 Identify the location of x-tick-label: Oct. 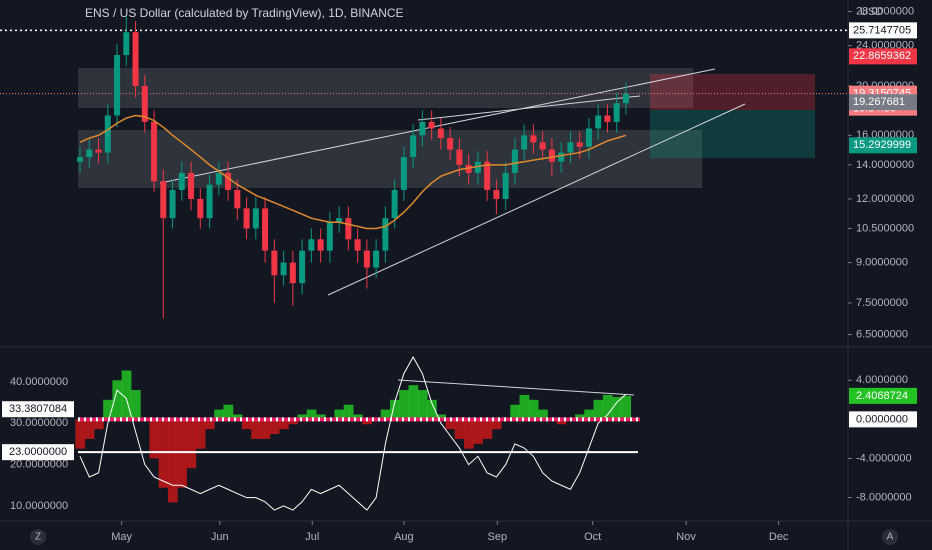
(592, 537).